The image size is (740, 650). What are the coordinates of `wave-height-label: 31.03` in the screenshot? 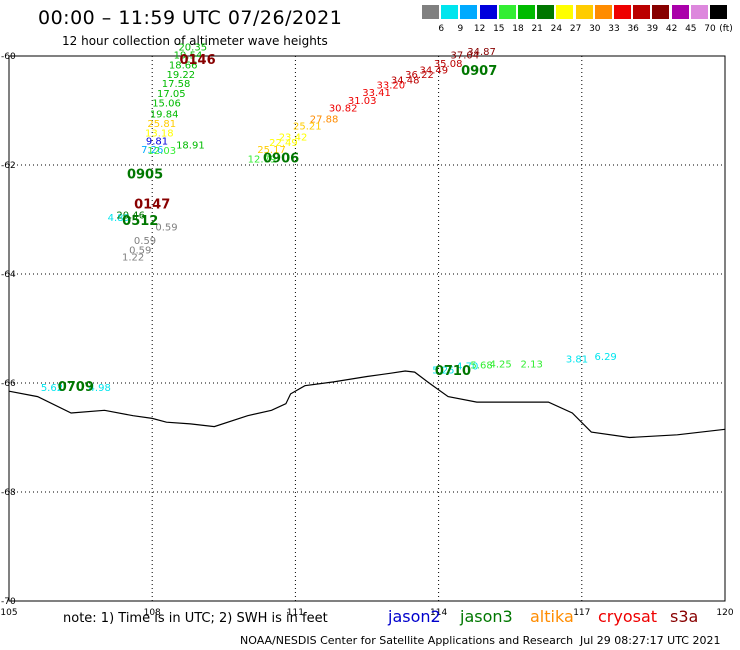 It's located at (362, 101).